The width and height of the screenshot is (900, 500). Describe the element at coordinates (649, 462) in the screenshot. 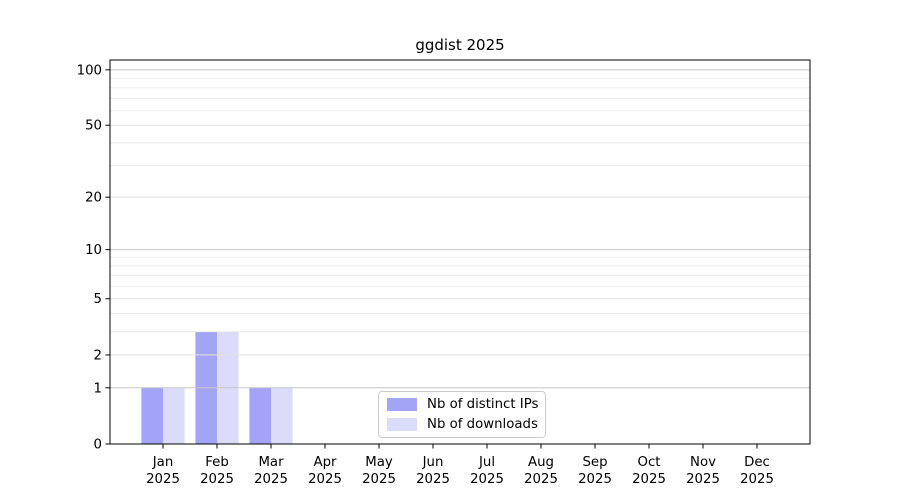

I see `x-tick-label-month: Oct` at that location.